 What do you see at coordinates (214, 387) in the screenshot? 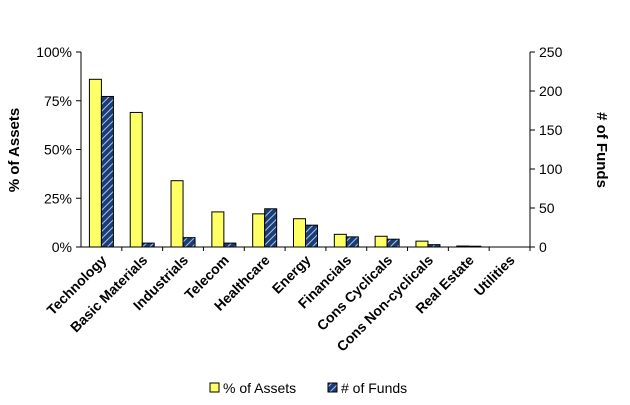
I see `legend-swatch-assets` at bounding box center [214, 387].